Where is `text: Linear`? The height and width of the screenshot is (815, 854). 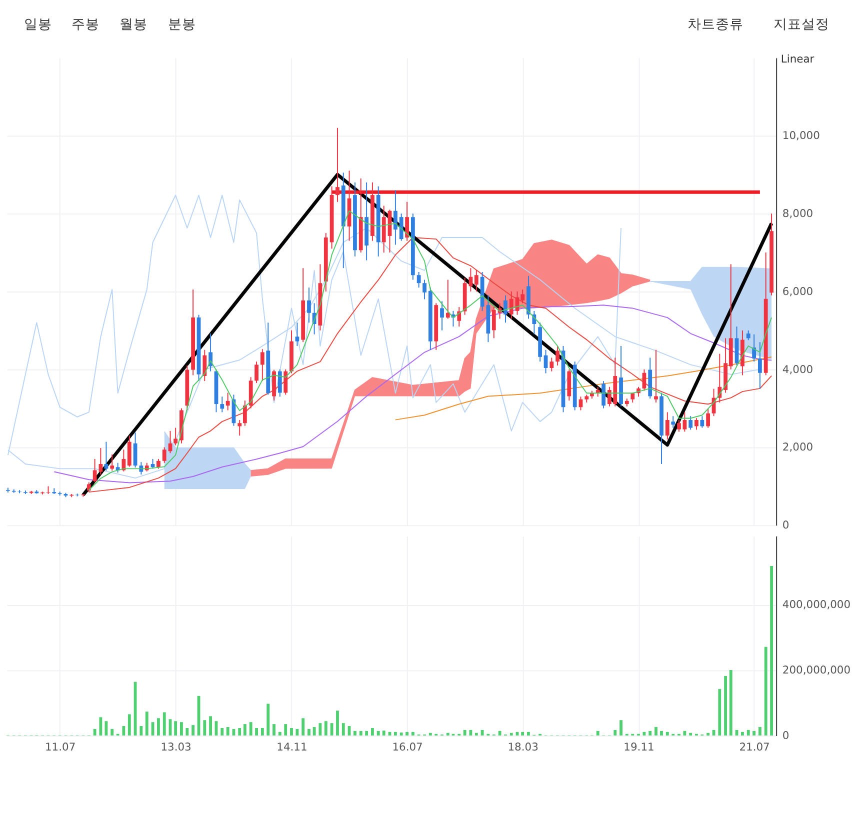 text: Linear is located at coordinates (797, 59).